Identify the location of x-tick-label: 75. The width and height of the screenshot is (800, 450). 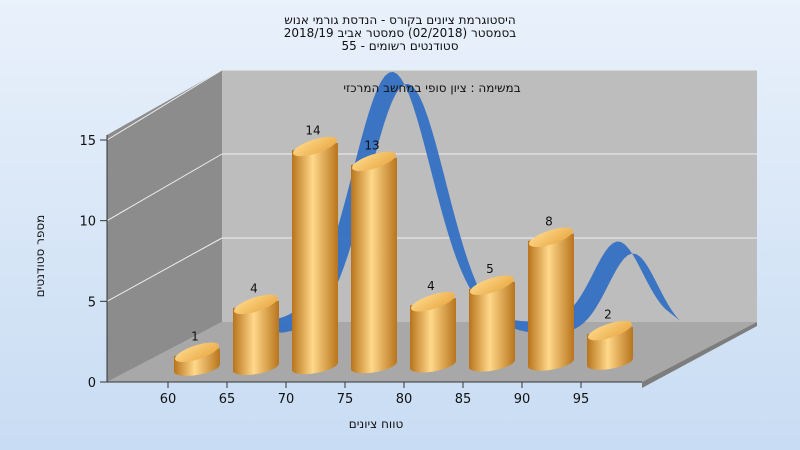
(345, 399).